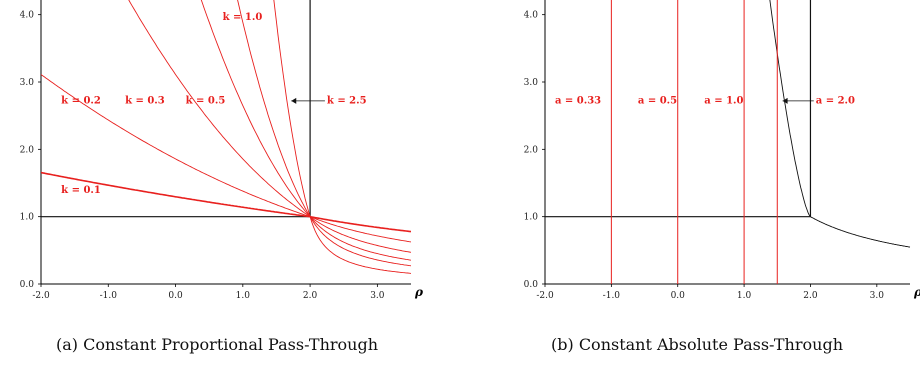 This screenshot has height=369, width=920. Describe the element at coordinates (243, 17) in the screenshot. I see `series-label: k = 1.0` at that location.